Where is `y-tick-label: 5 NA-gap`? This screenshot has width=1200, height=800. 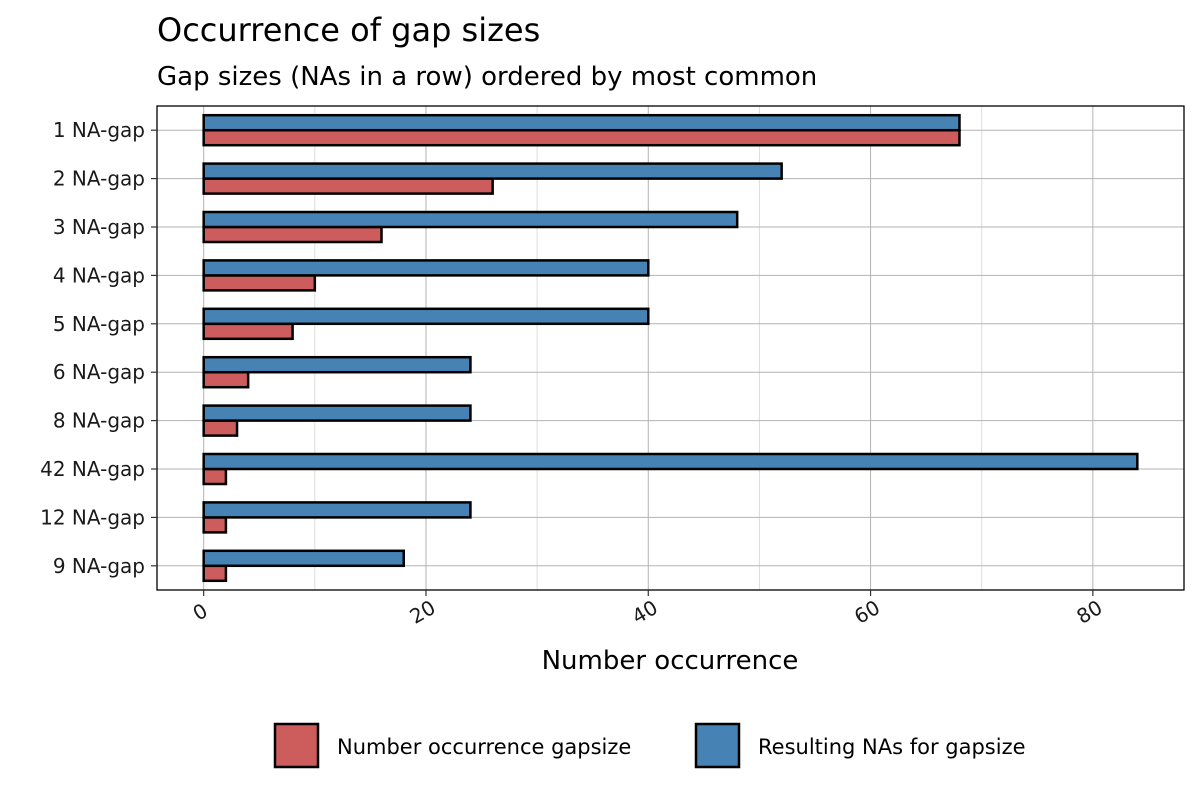 y-tick-label: 5 NA-gap is located at coordinates (99, 324).